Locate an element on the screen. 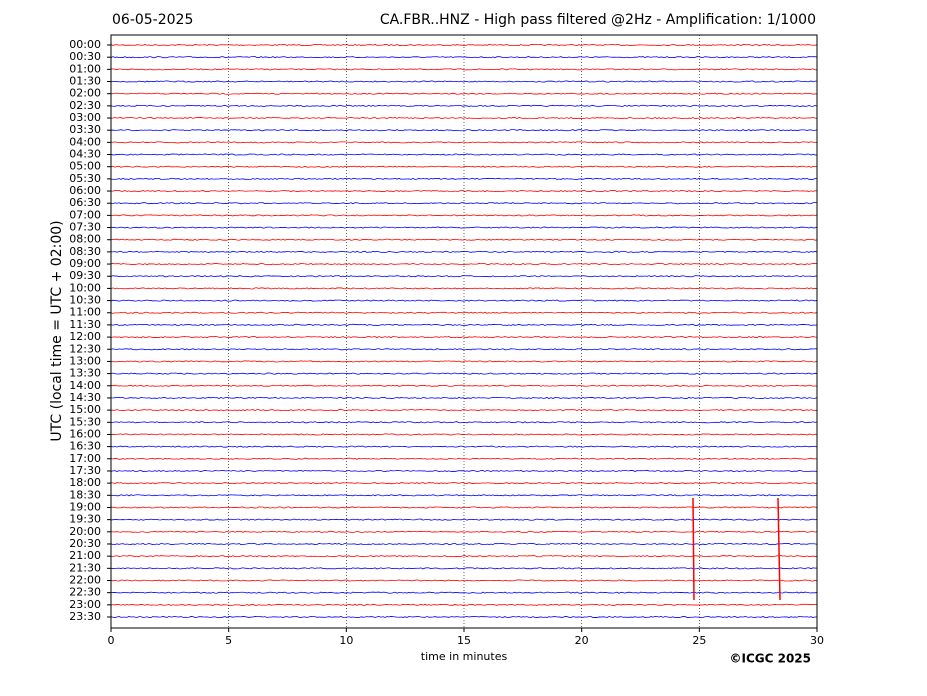  y-tick-label: 12:00 is located at coordinates (85, 336).